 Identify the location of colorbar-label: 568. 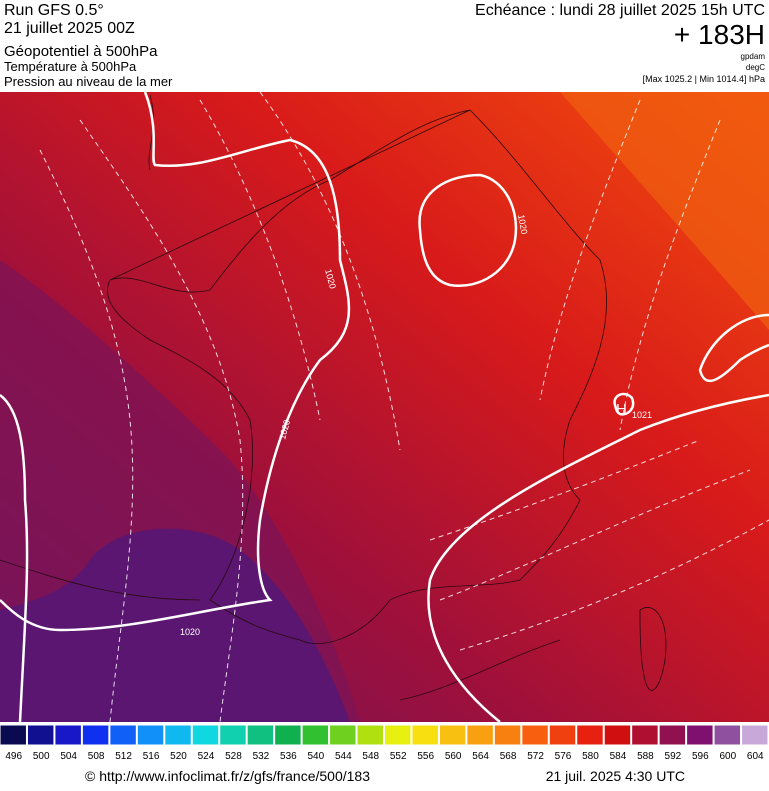
(508, 756).